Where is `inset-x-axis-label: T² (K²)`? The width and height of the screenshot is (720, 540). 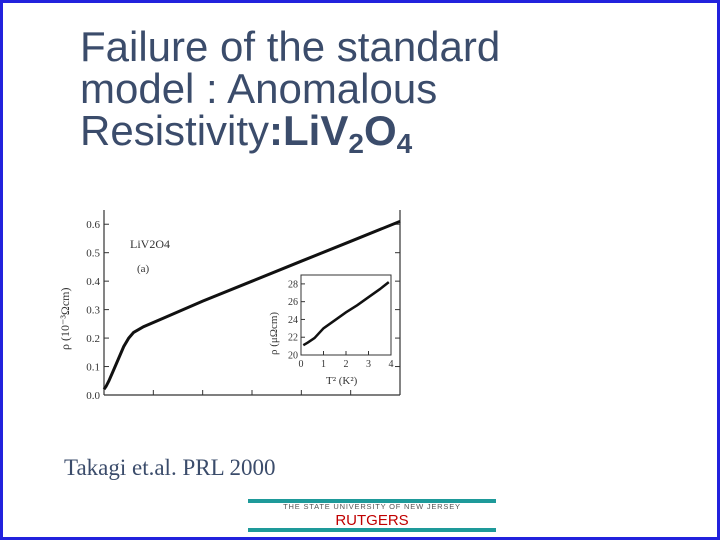
inset-x-axis-label: T² (K²) is located at coordinates (342, 381).